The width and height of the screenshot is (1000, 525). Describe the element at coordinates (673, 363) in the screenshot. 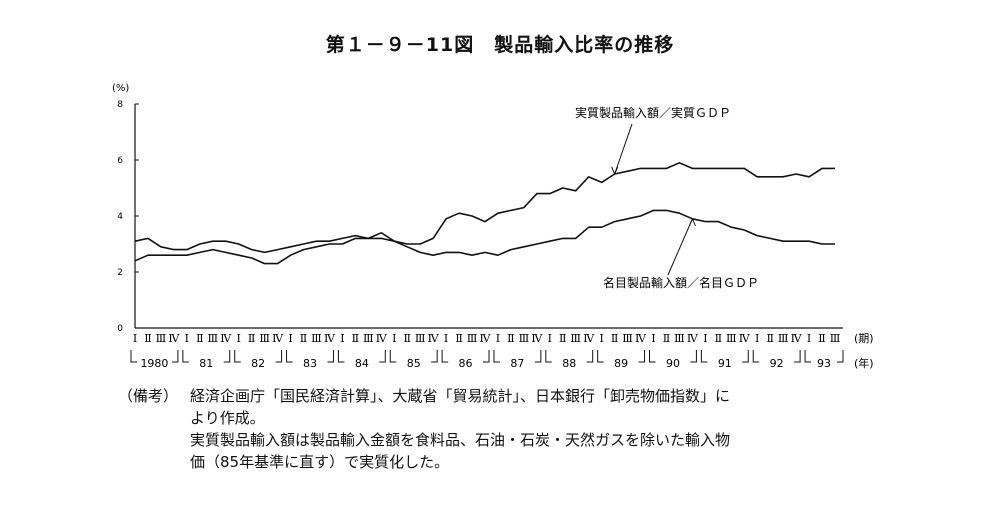

I see `year-label: 90` at that location.